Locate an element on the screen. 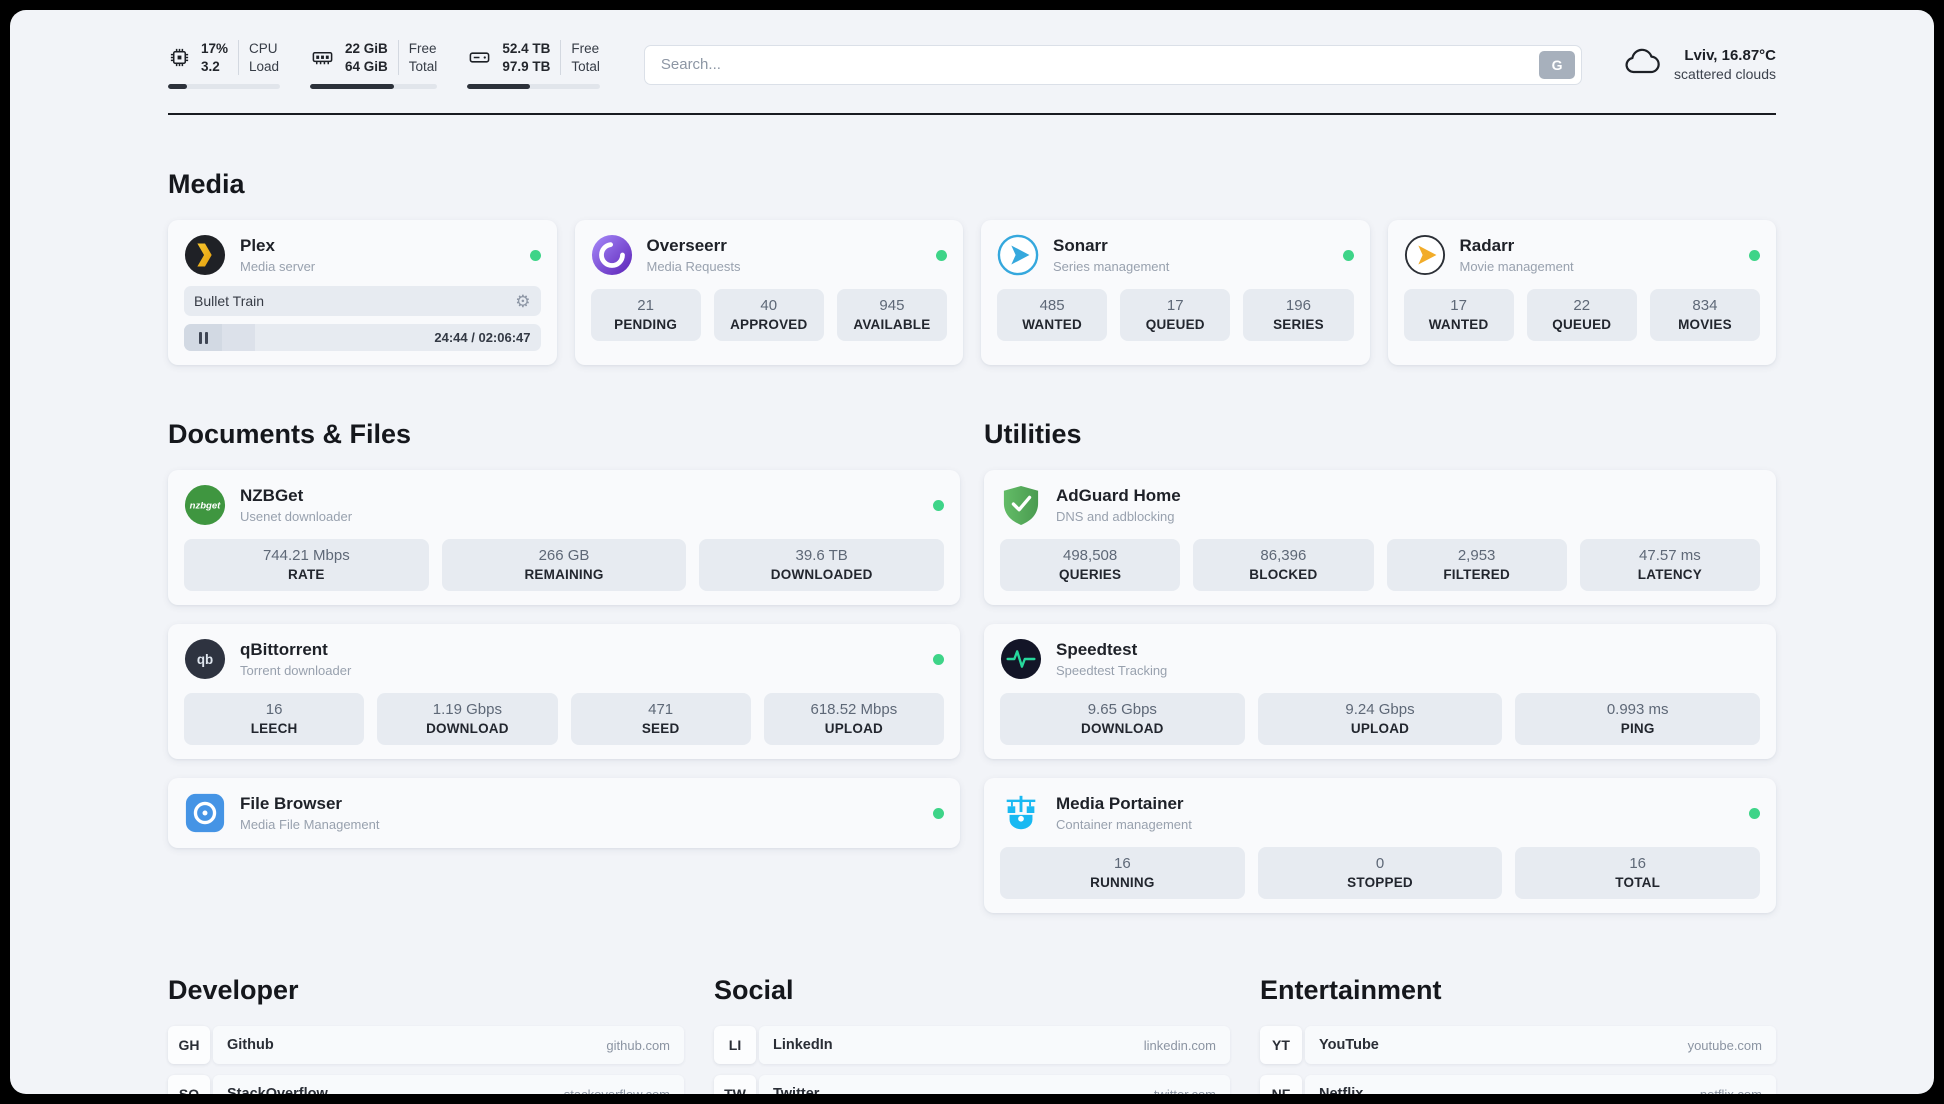  section-title-media: Media is located at coordinates (206, 184).